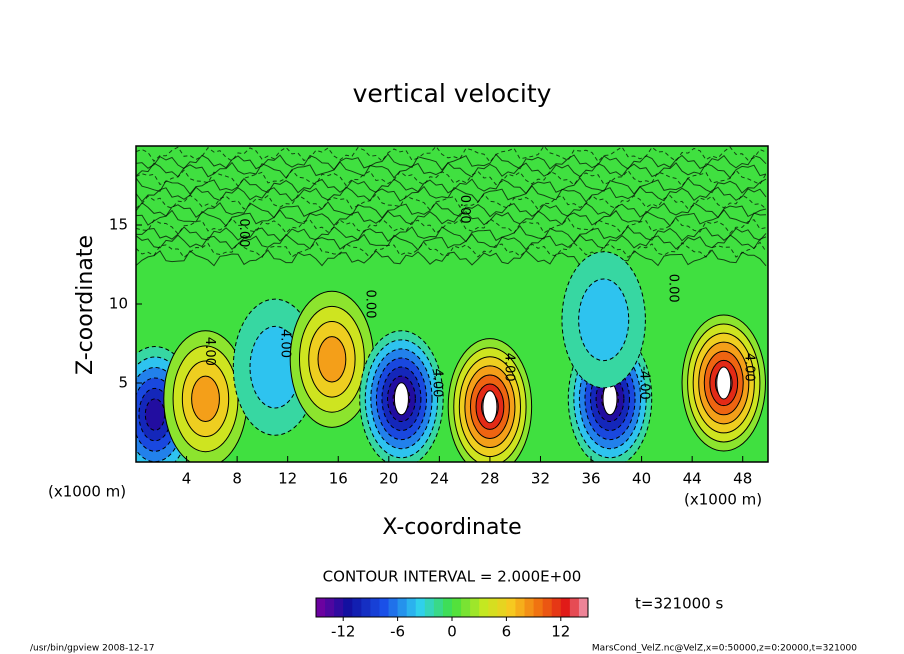 This screenshot has height=654, width=904. What do you see at coordinates (388, 479) in the screenshot?
I see `x-tick-label: 20` at bounding box center [388, 479].